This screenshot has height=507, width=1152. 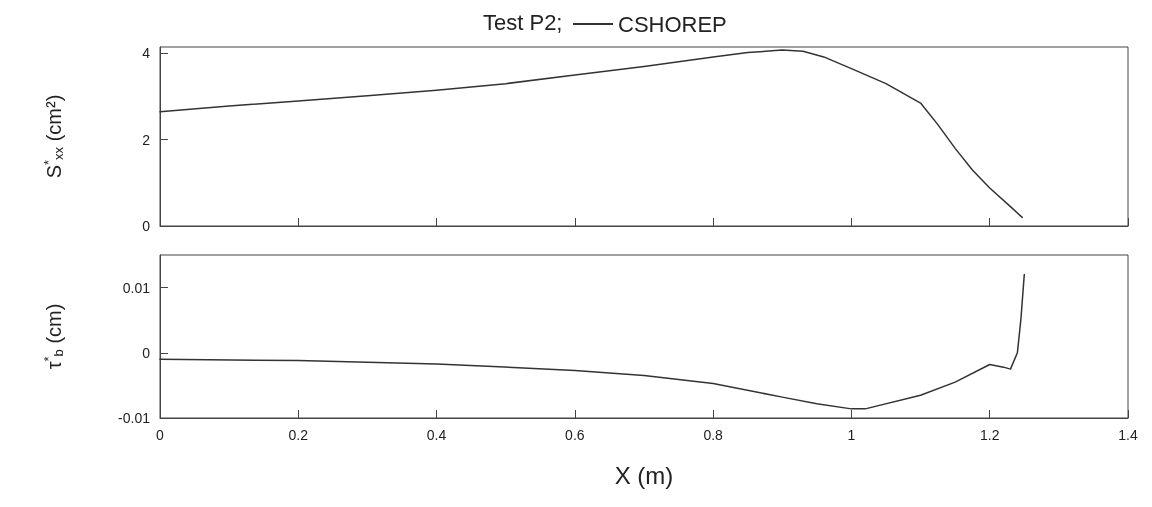 What do you see at coordinates (53, 136) in the screenshot?
I see `y-axis-title: S*xx (cm²)` at bounding box center [53, 136].